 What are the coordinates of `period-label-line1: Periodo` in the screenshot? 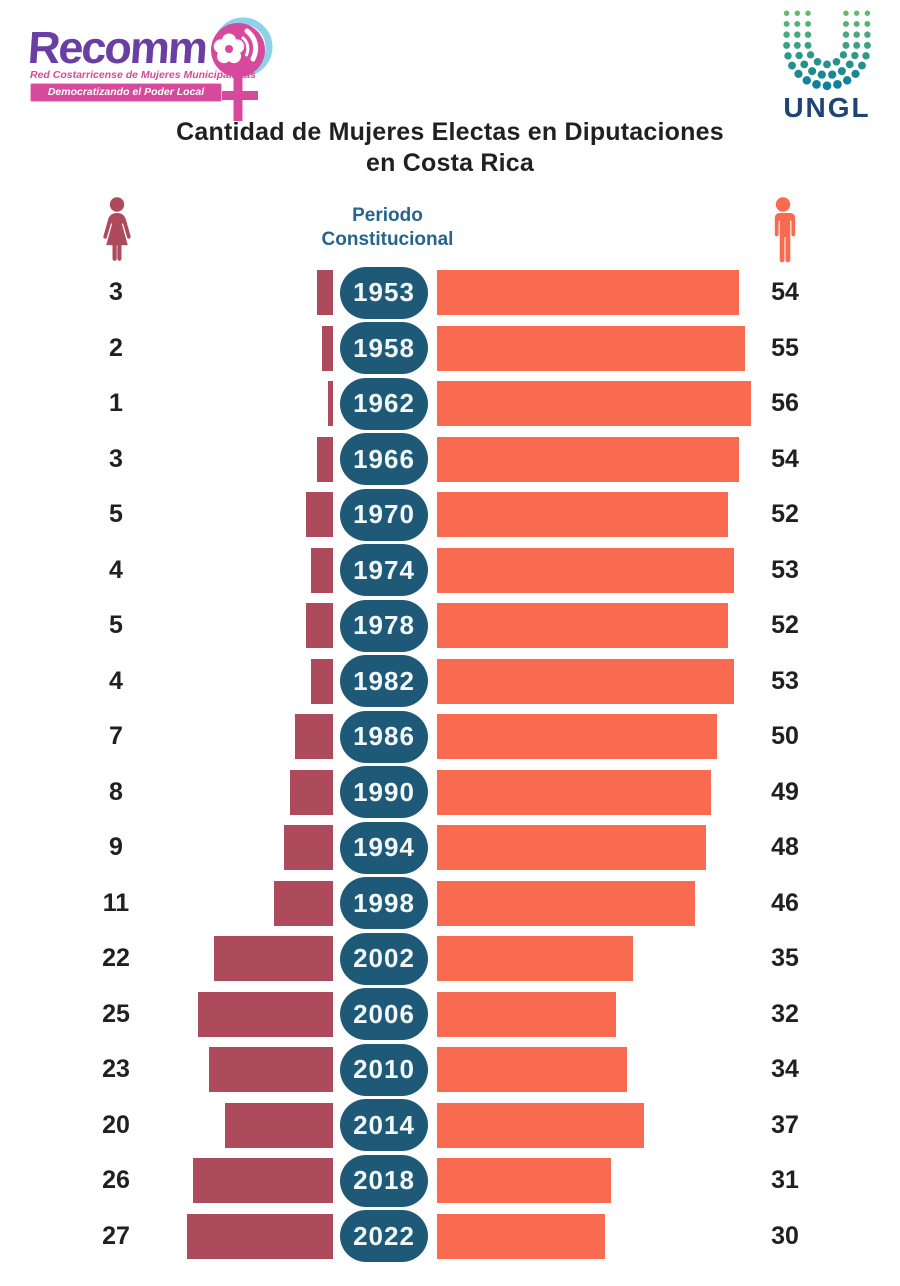 It's located at (387, 215).